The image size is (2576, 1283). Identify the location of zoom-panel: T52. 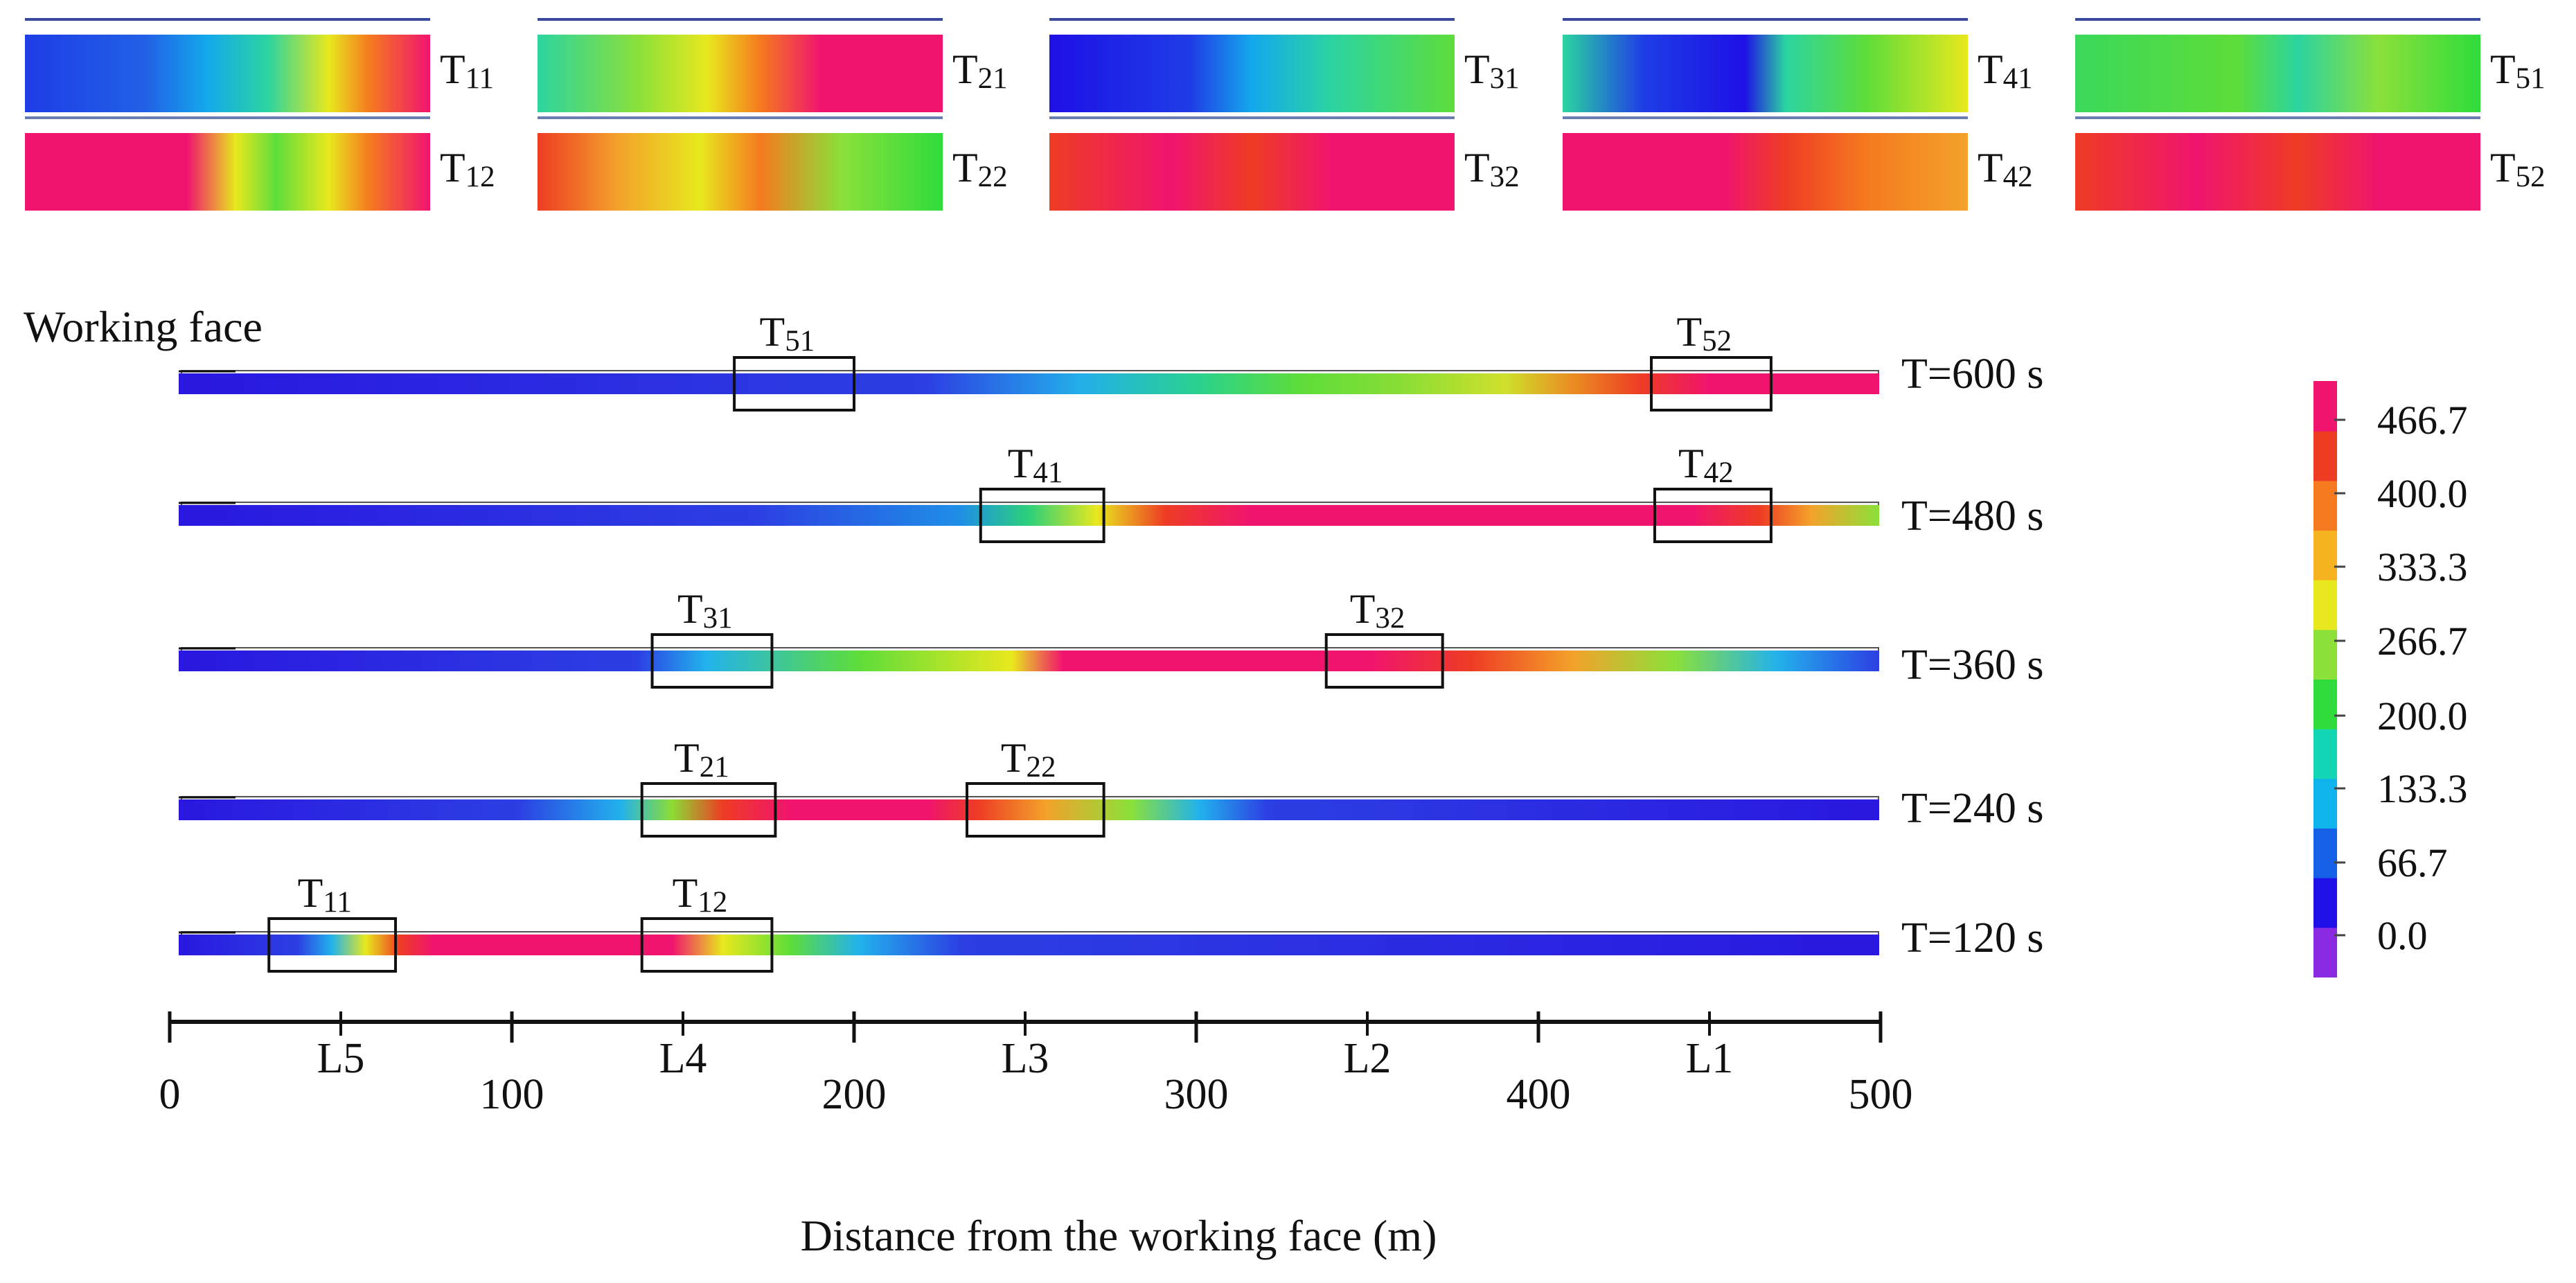
(2310, 164).